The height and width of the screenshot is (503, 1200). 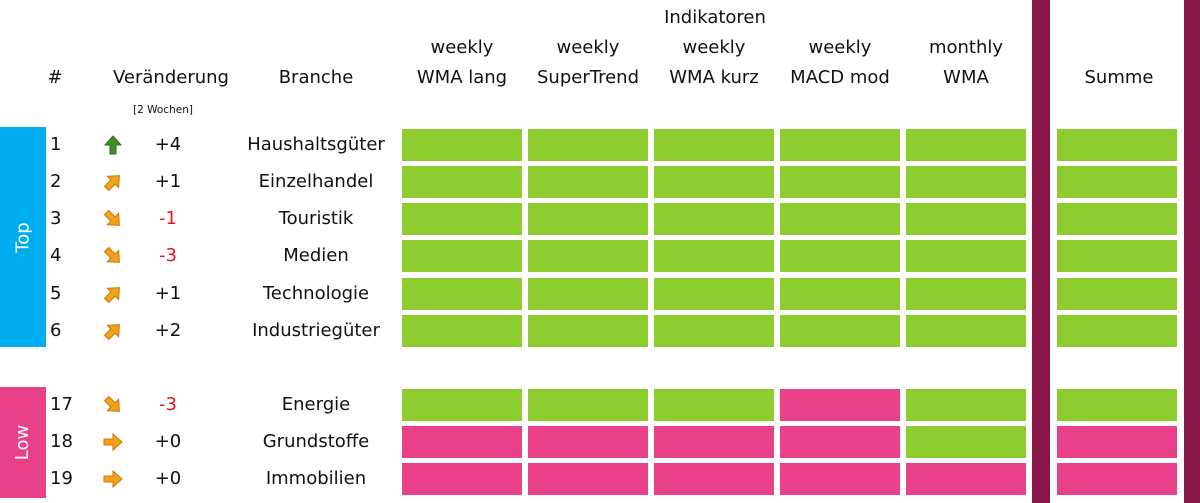 I want to click on column-header-line1: monthly, so click(x=966, y=47).